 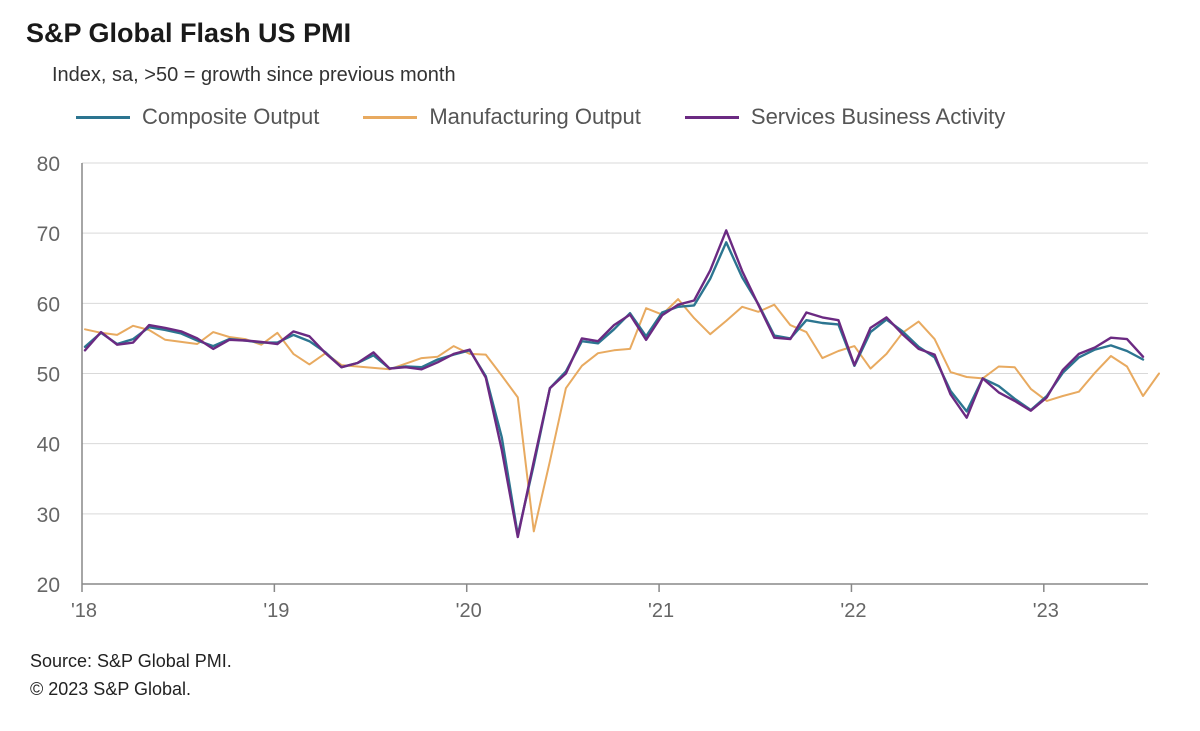 I want to click on chart-title: S&P Global Flash US PMI, so click(x=189, y=33).